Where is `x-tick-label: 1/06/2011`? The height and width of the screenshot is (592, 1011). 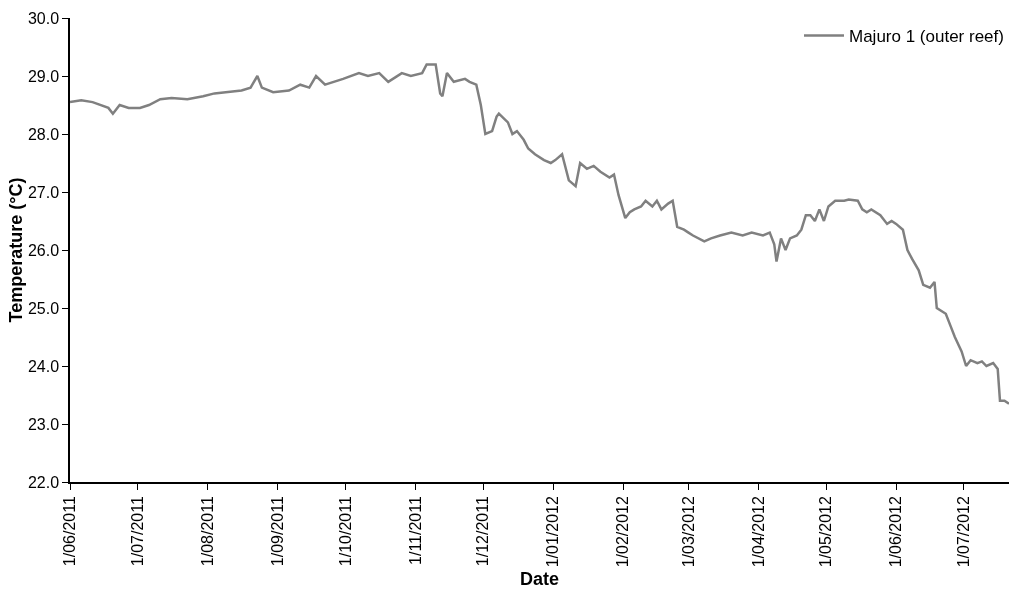 x-tick-label: 1/06/2011 is located at coordinates (70, 531).